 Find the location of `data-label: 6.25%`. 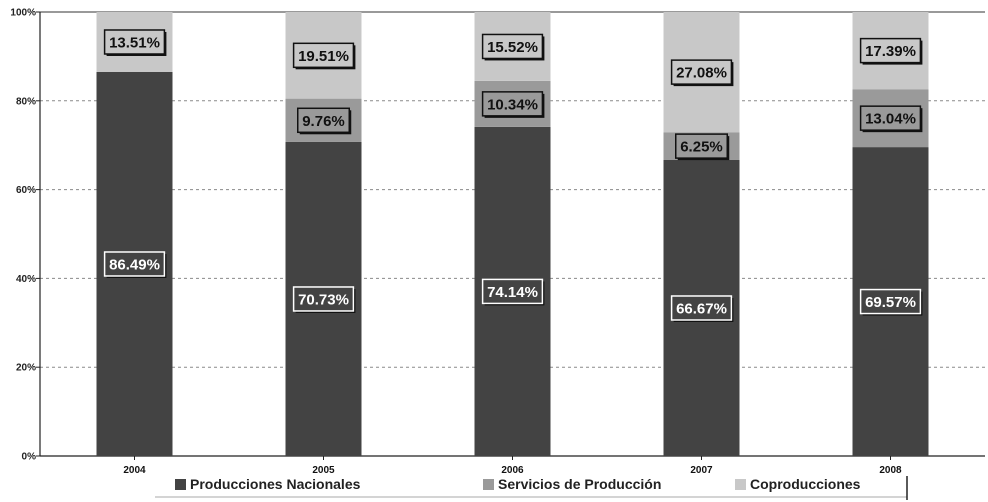

data-label: 6.25% is located at coordinates (701, 147).